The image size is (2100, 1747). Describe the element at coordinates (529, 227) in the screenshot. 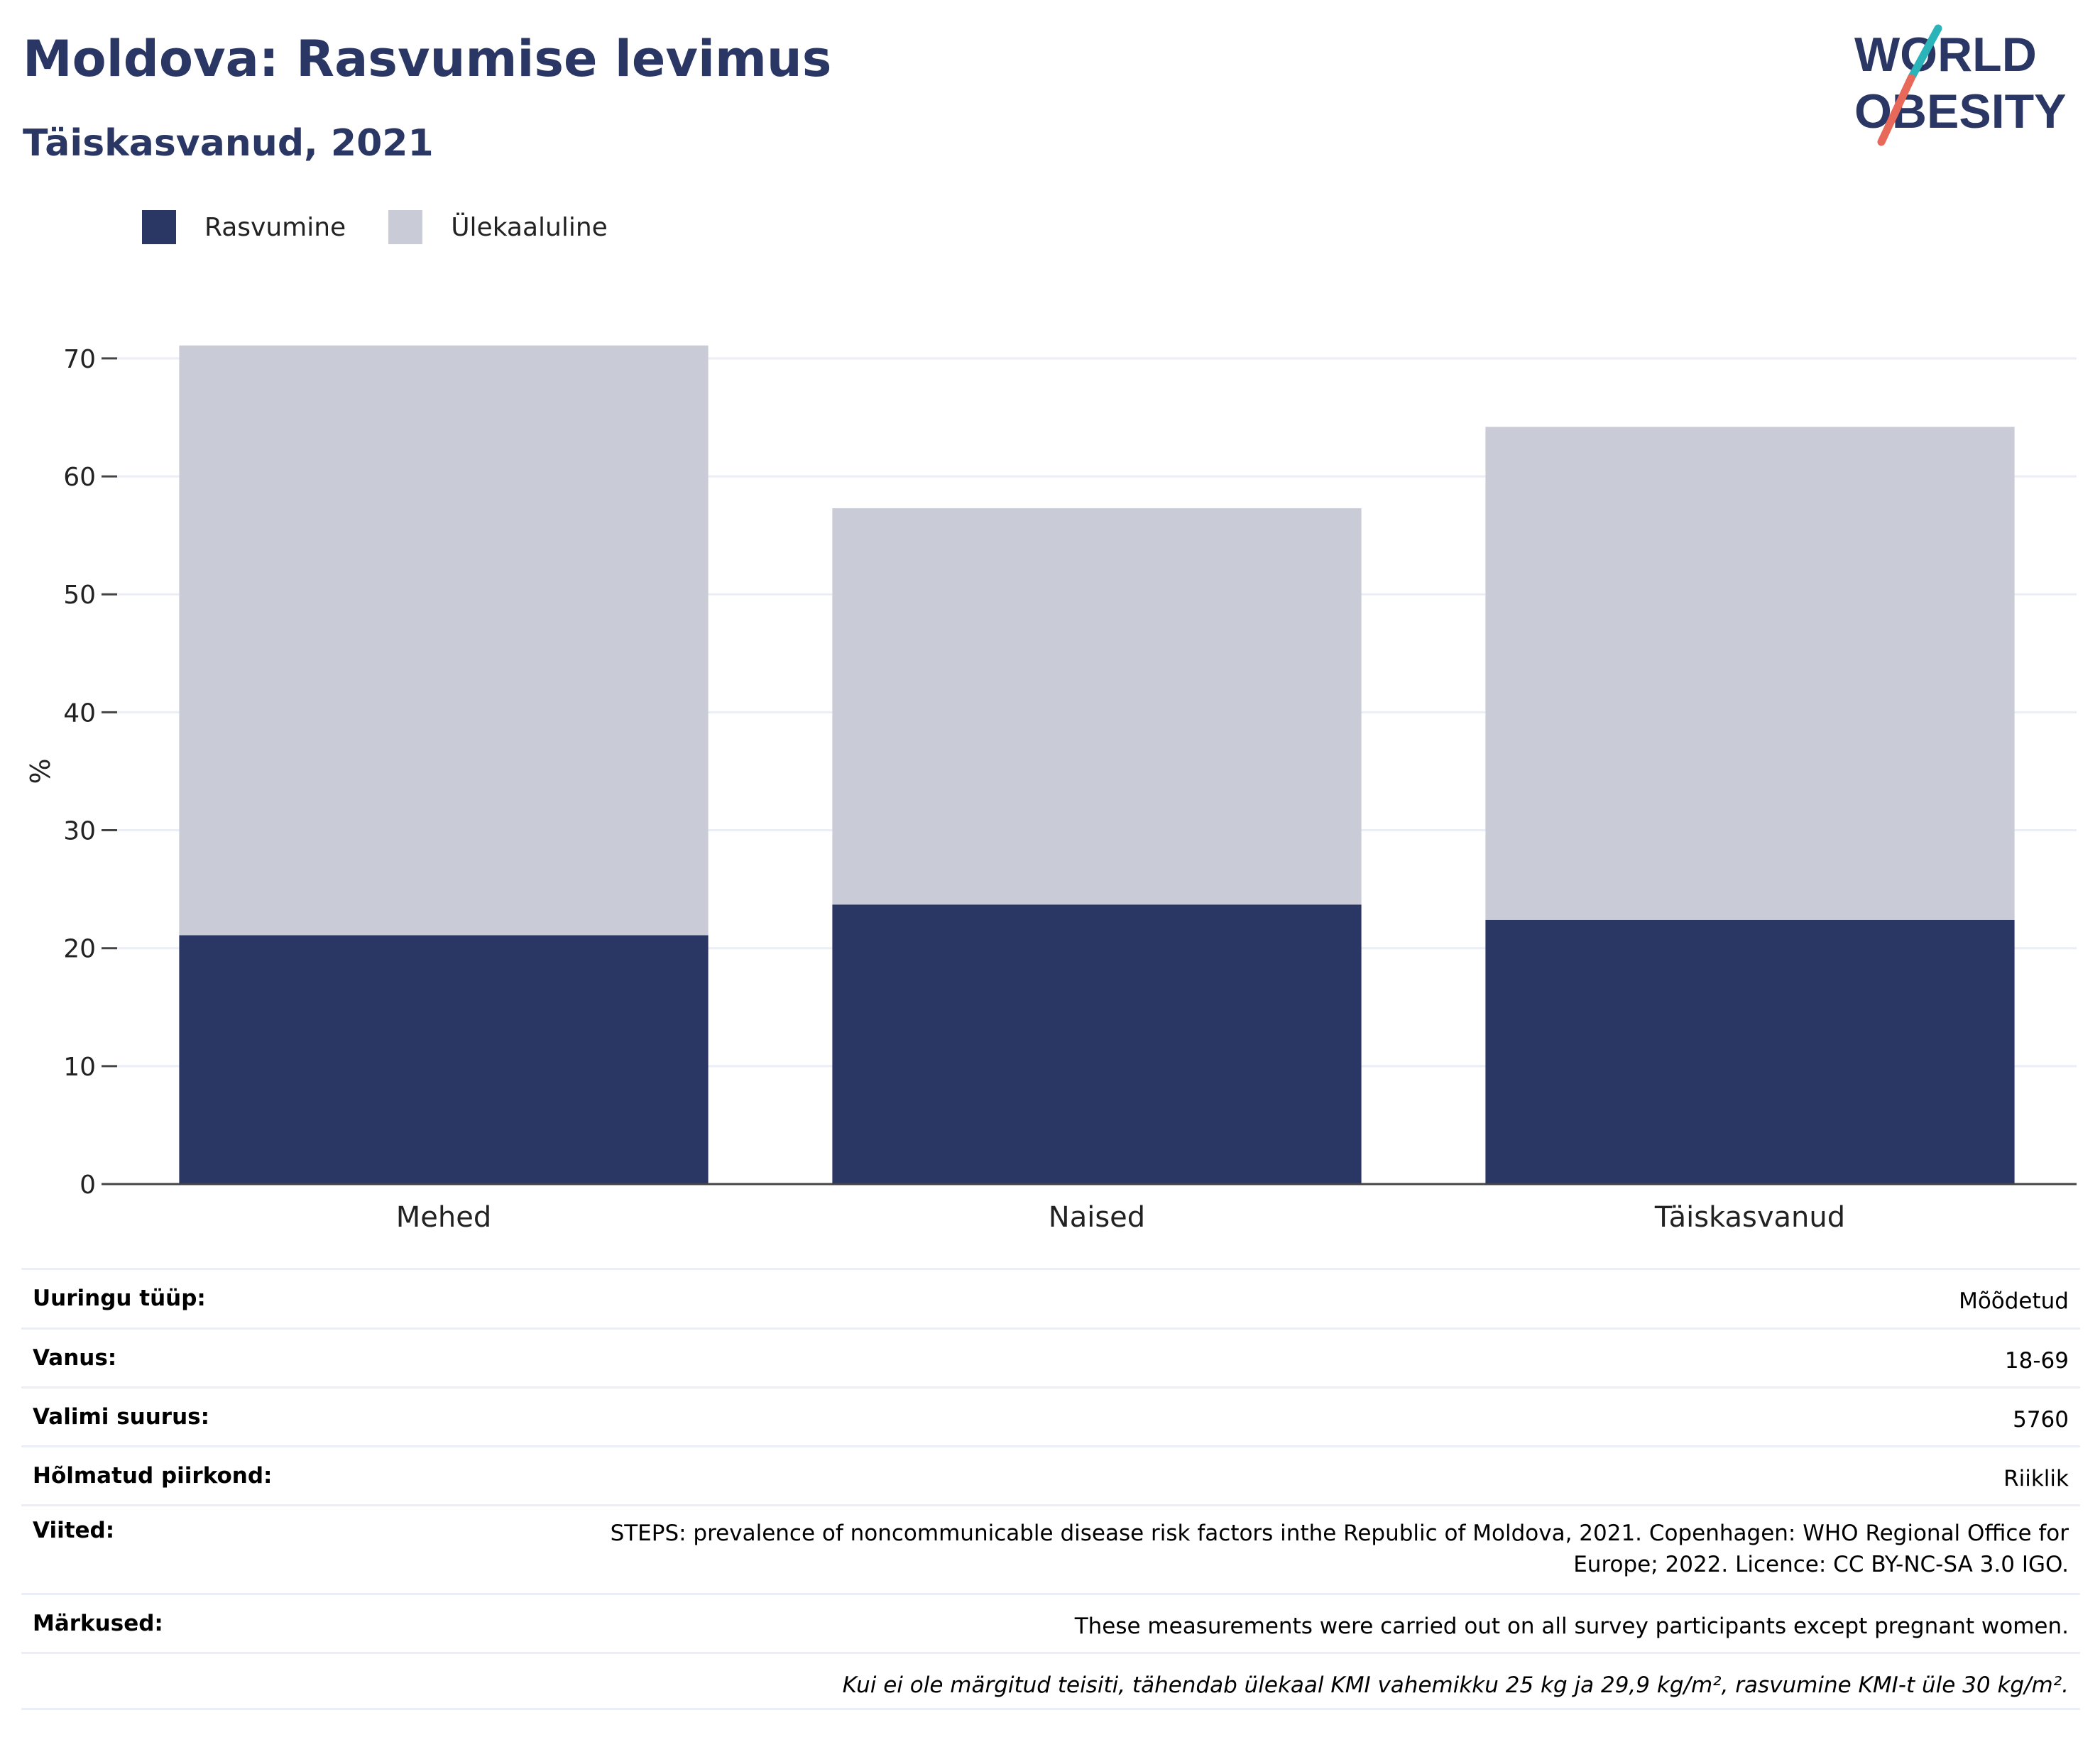

I see `legend-label-overweight: Ülekaaluline` at that location.